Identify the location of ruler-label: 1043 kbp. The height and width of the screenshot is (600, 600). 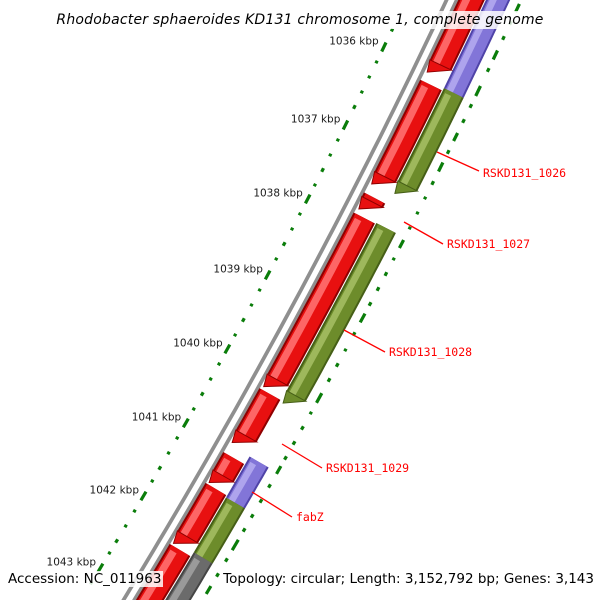
(72, 563).